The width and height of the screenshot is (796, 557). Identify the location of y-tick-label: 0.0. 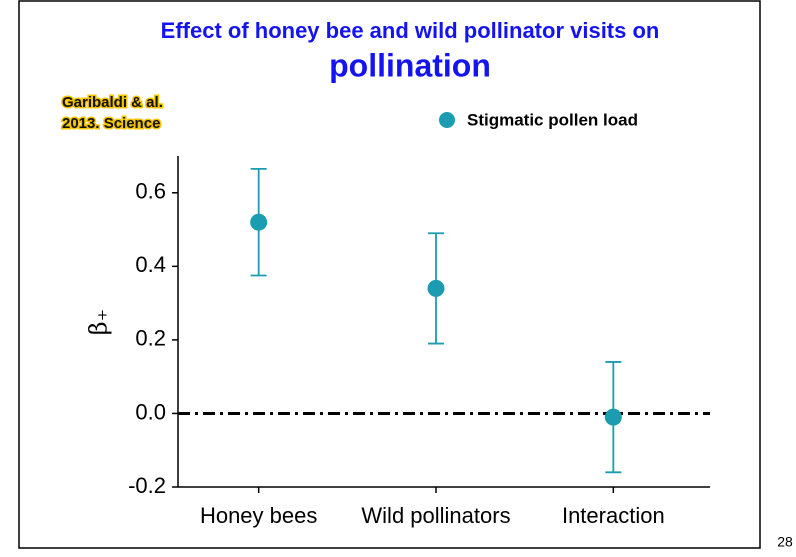
(150, 411).